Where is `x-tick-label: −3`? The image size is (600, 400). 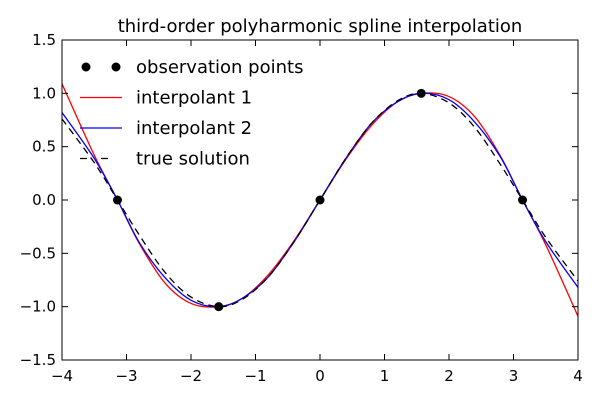 x-tick-label: −3 is located at coordinates (126, 376).